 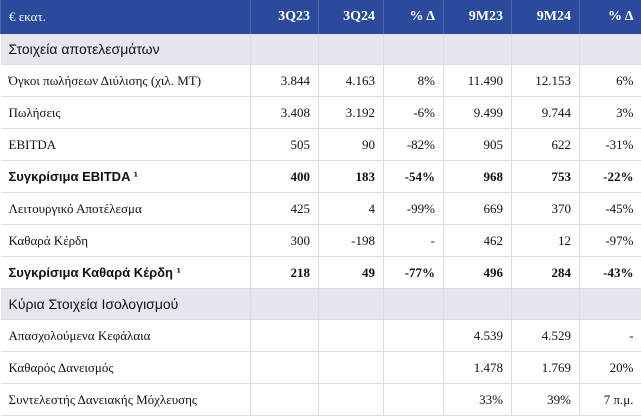 I want to click on column-header-3q24: 3Q24, so click(x=351, y=17).